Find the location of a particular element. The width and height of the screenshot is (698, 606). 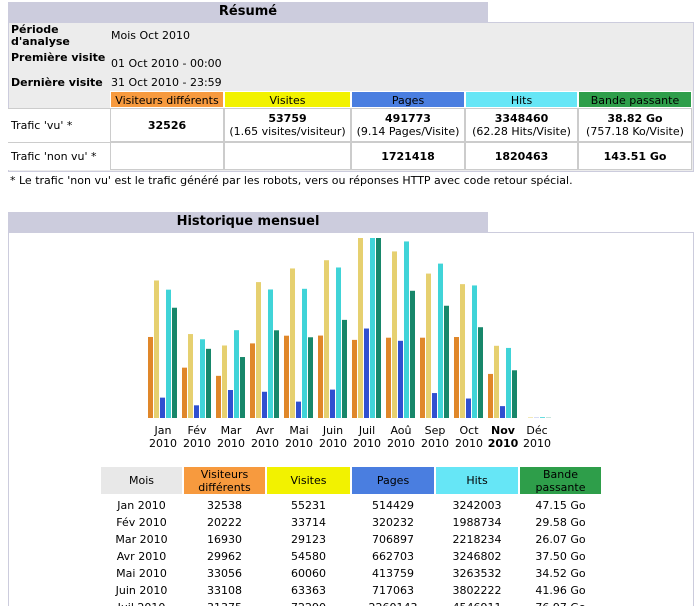

table-cell: 33714 is located at coordinates (308, 522).